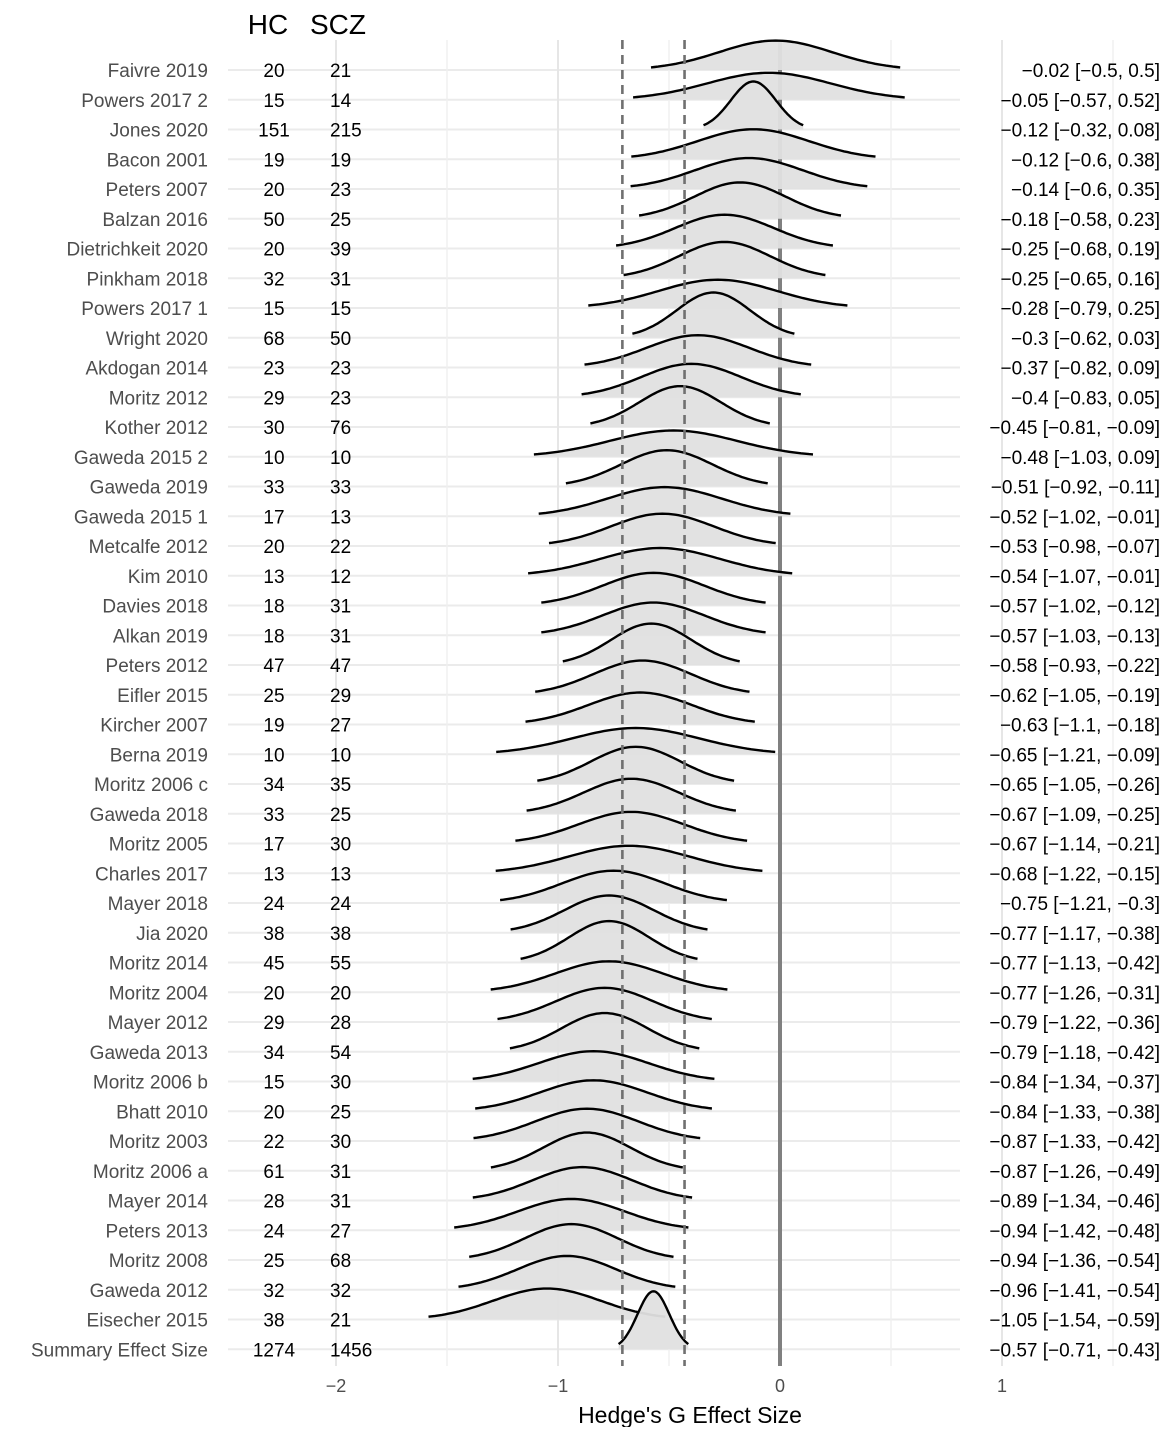 The image size is (1169, 1432). Describe the element at coordinates (1074, 1053) in the screenshot. I see `effect-size-ci: −0.79 [−1.18, −0.42]` at that location.